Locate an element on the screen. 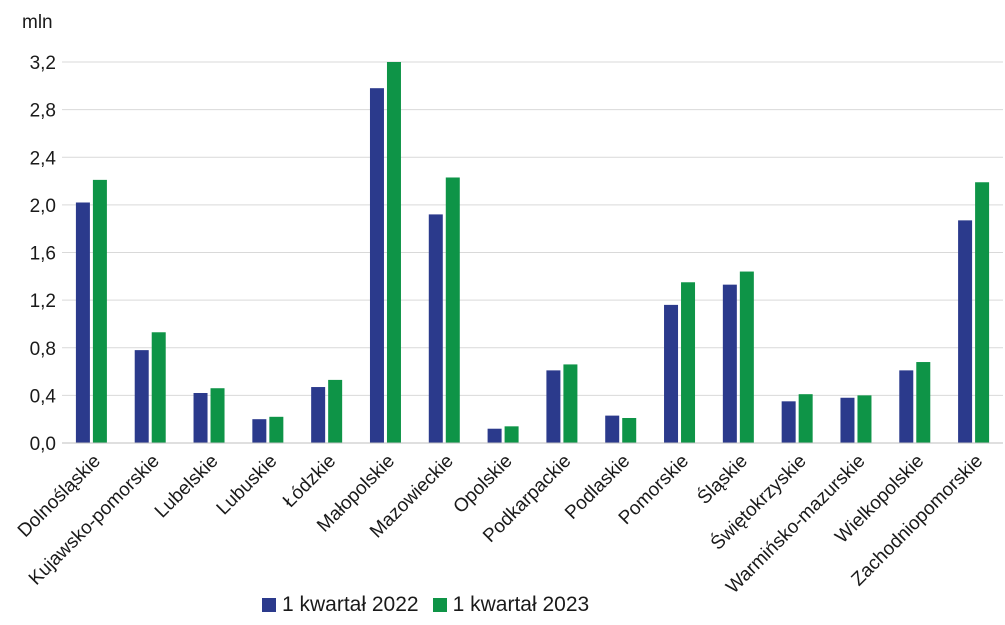  legend-label-2022: 1 kwartał 2022 is located at coordinates (350, 604).